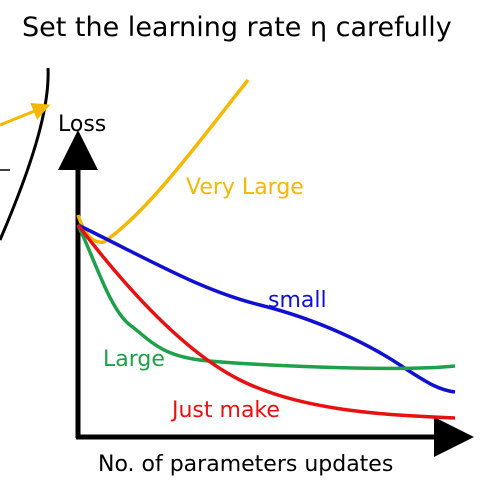 The width and height of the screenshot is (486, 487). I want to click on curve-label: Just make, so click(225, 410).